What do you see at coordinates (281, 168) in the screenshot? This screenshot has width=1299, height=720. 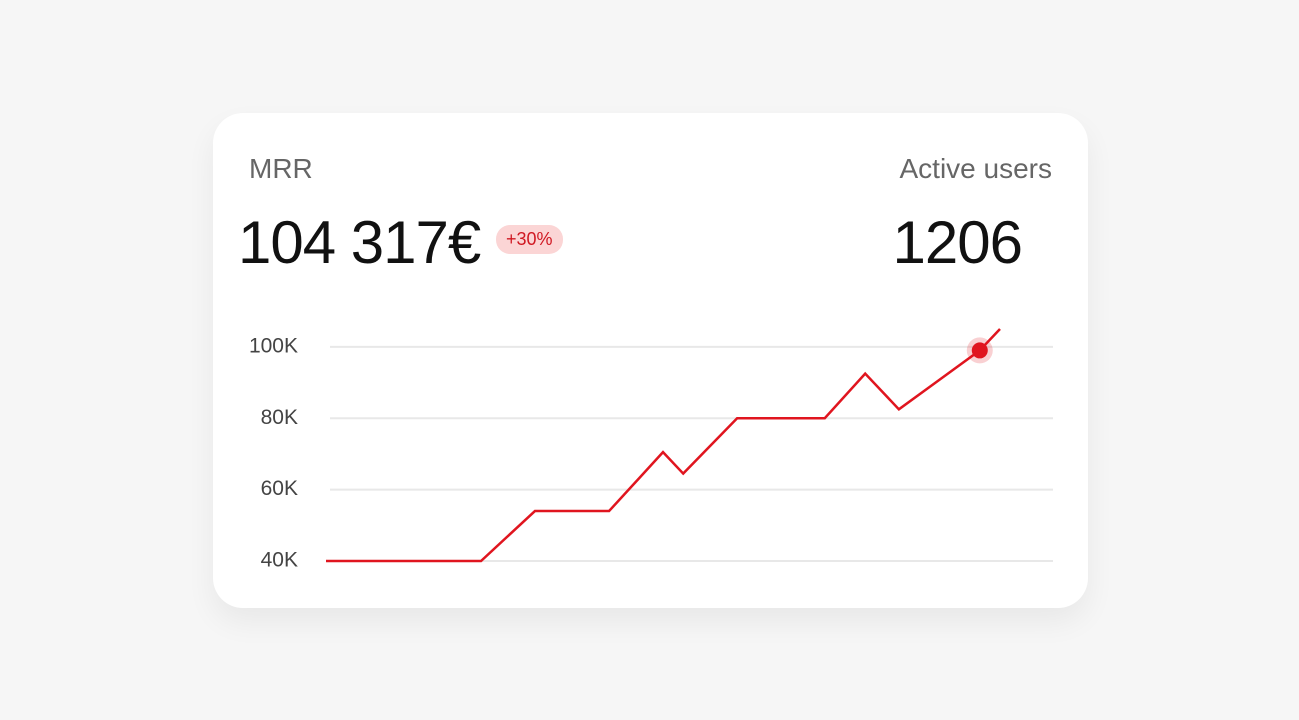 I see `mrr-label: MRR` at bounding box center [281, 168].